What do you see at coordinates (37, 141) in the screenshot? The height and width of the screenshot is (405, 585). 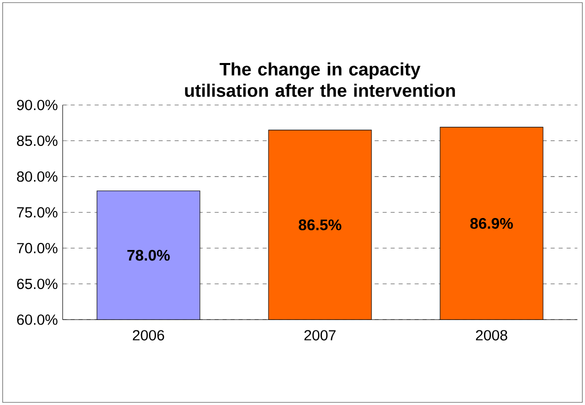 I see `y-tick-label: 85.0%` at bounding box center [37, 141].